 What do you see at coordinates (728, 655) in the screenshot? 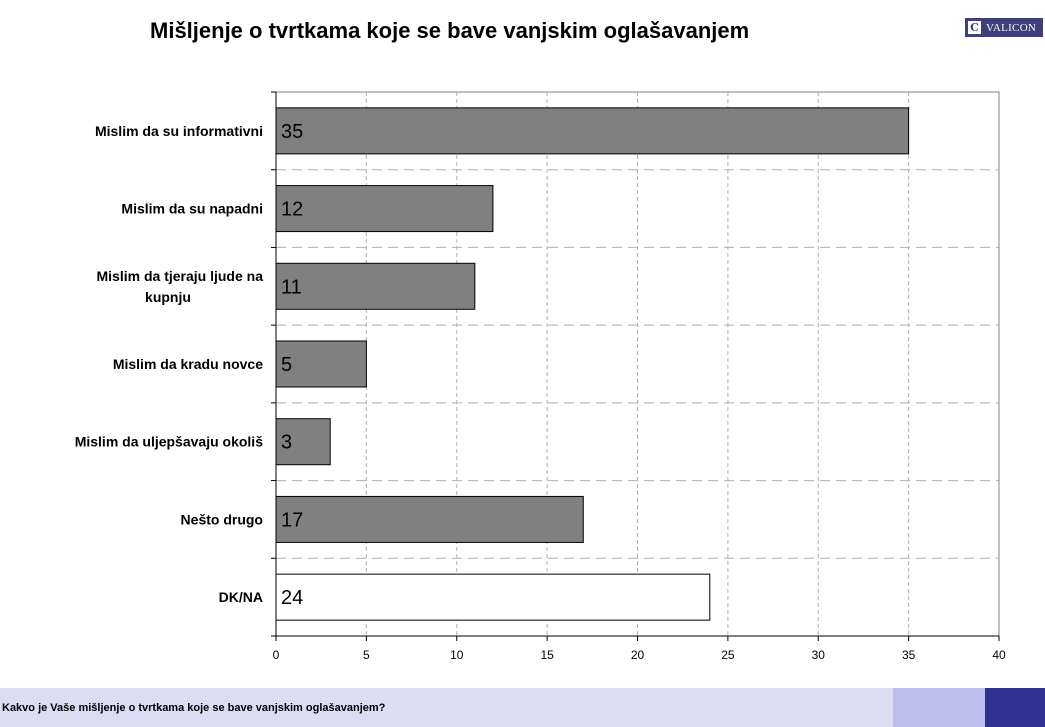
I see `x-tick-label: 25` at bounding box center [728, 655].